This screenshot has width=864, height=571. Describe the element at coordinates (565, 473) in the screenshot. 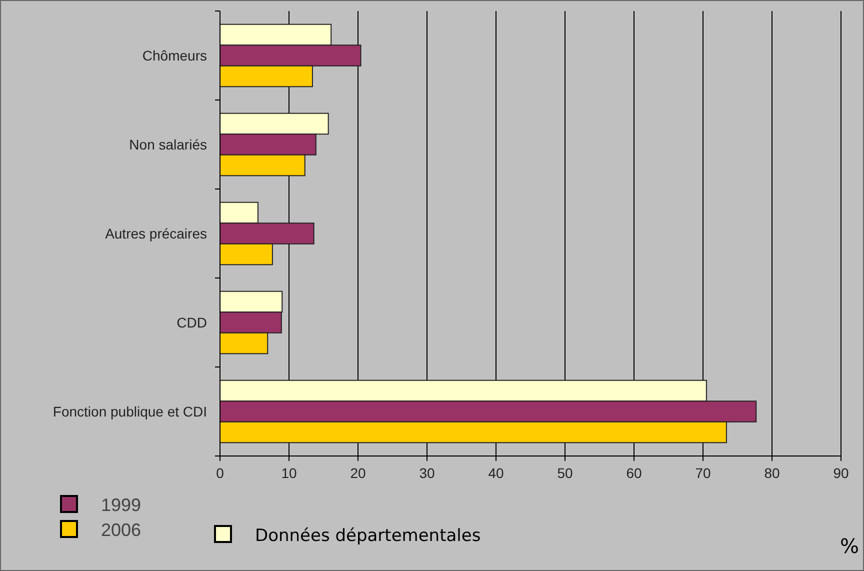

I see `x-tick-label: 50` at that location.